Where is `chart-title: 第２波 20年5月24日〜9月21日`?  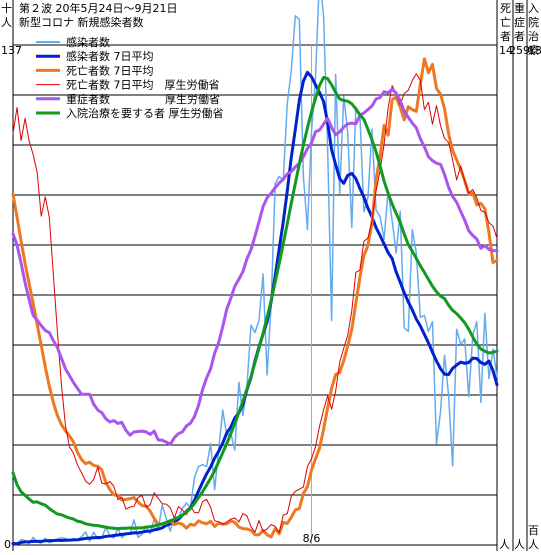
chart-title: 第２波 20年5月24日〜9月21日 is located at coordinates (98, 8).